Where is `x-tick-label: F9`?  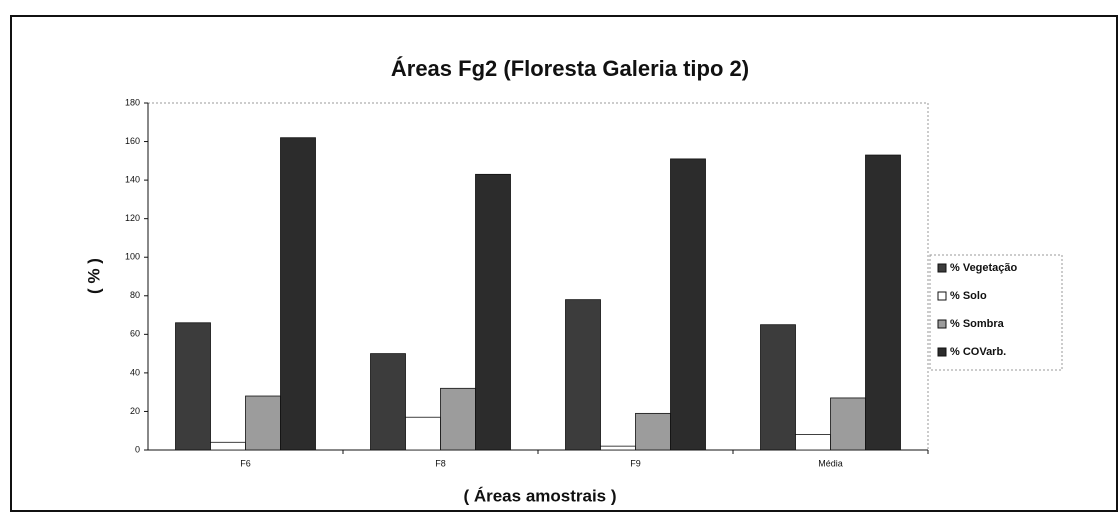
x-tick-label: F9 is located at coordinates (635, 463).